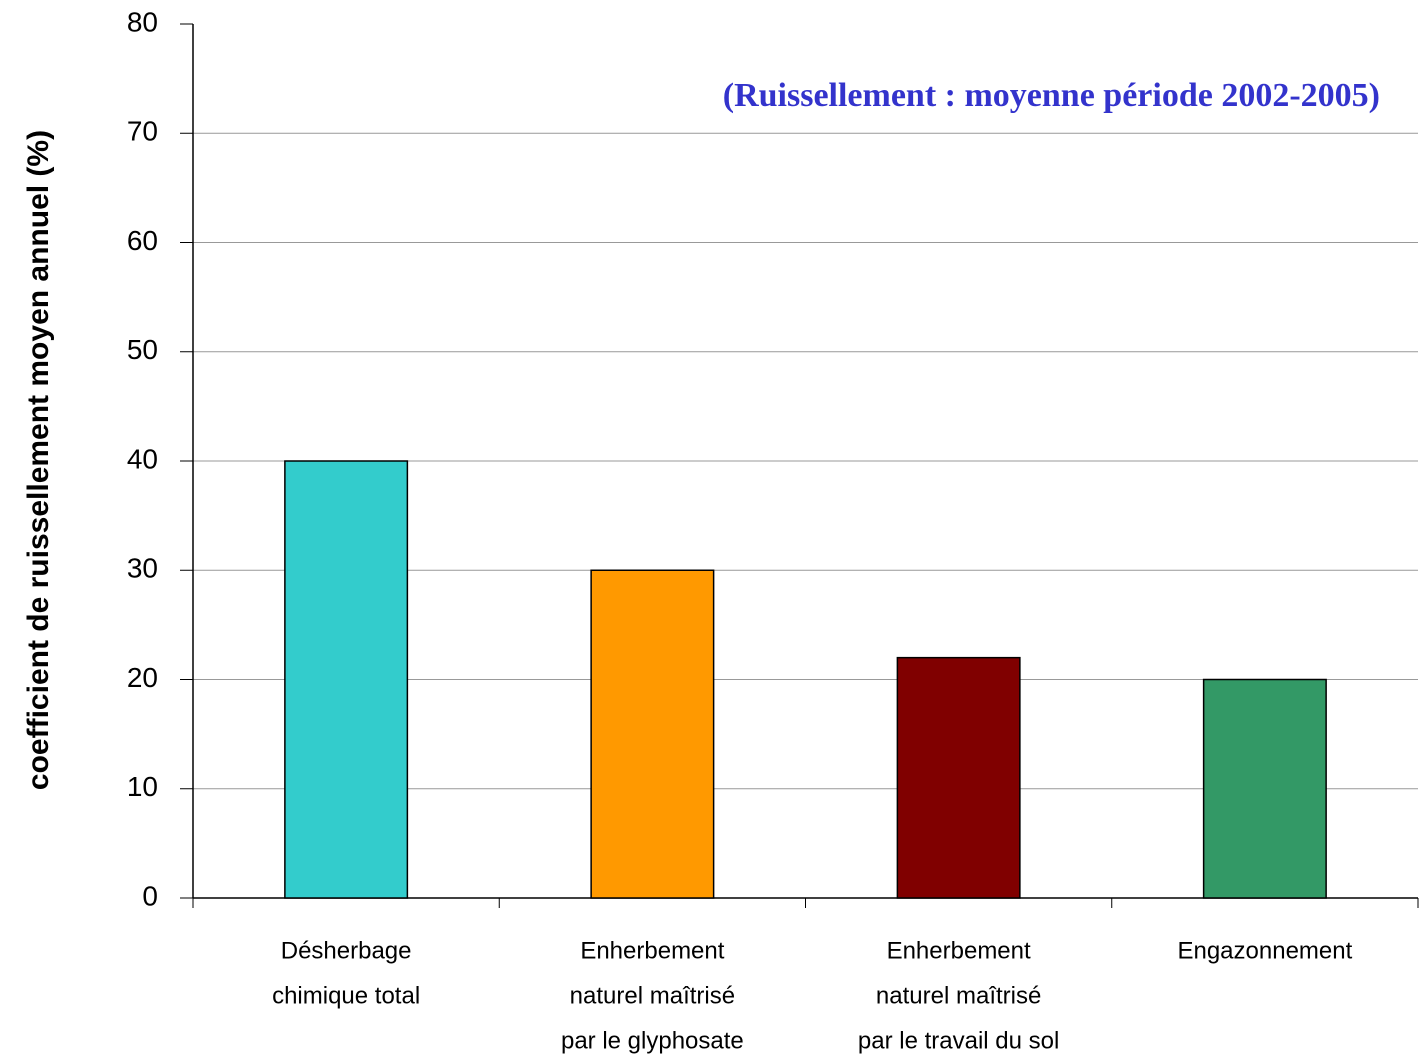 This screenshot has width=1420, height=1056. I want to click on y-tick-label: 60, so click(142, 240).